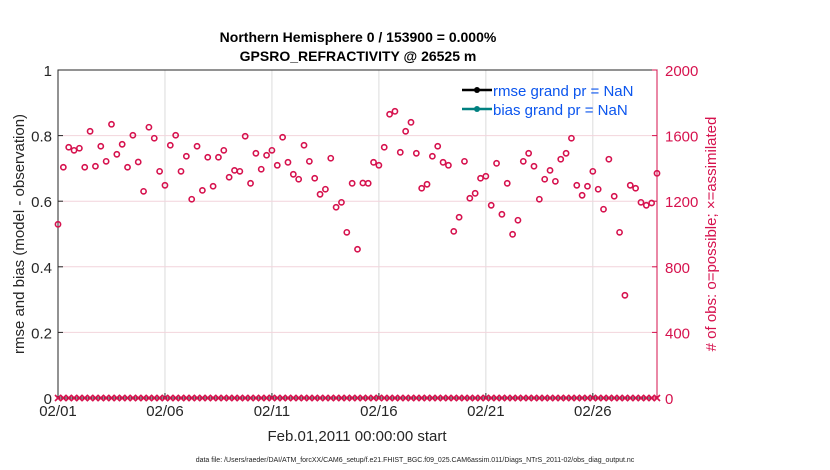 This screenshot has height=470, width=830. Describe the element at coordinates (681, 137) in the screenshot. I see `y-right-tick-label: 1600` at that location.